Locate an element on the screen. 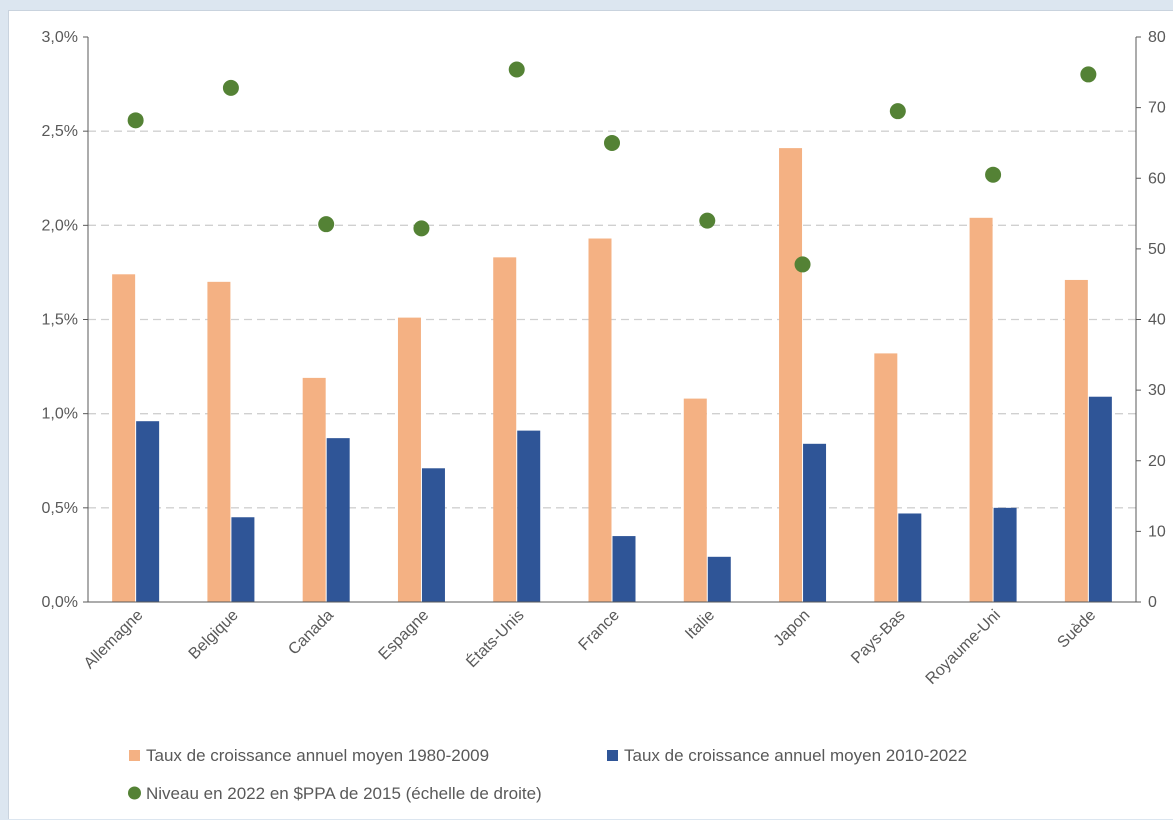 This screenshot has width=1173, height=820. category-label-3: Espagne is located at coordinates (404, 635).